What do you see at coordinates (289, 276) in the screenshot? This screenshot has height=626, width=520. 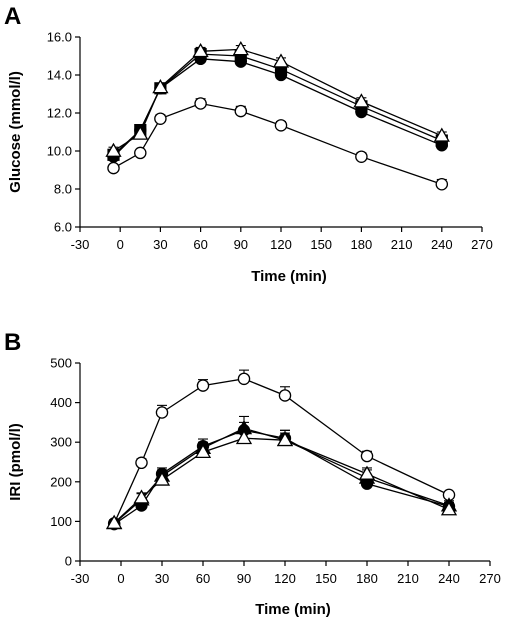 I see `glucose-x-axis-title: Time (min)` at bounding box center [289, 276].